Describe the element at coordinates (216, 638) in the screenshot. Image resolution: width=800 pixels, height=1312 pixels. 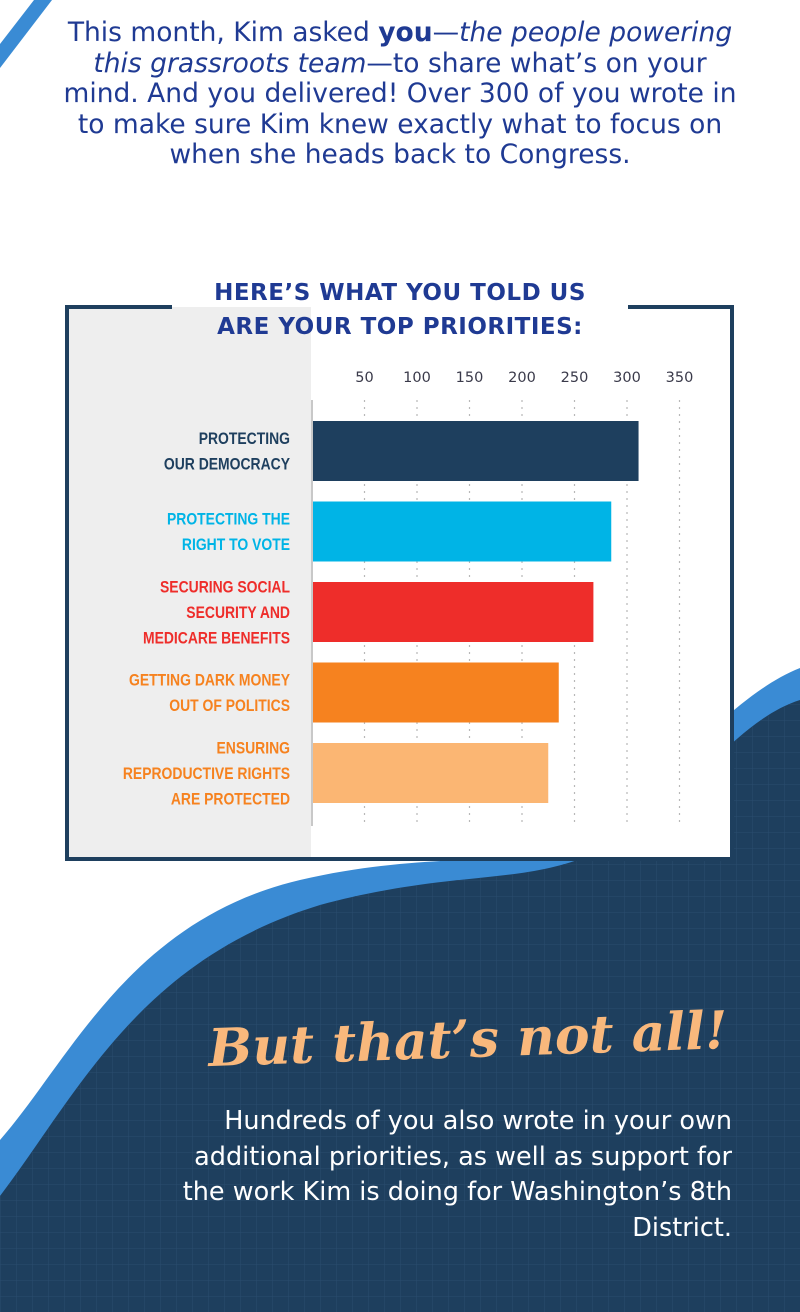
I see `bar-label-line: MEDICARE BENEFITS` at that location.